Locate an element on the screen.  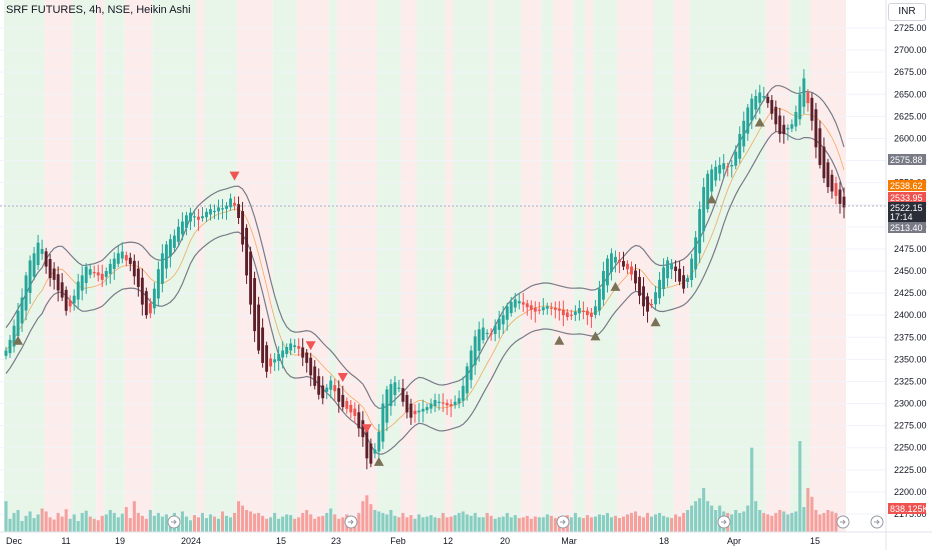
price-tick-label: 2675.00 is located at coordinates (910, 72).